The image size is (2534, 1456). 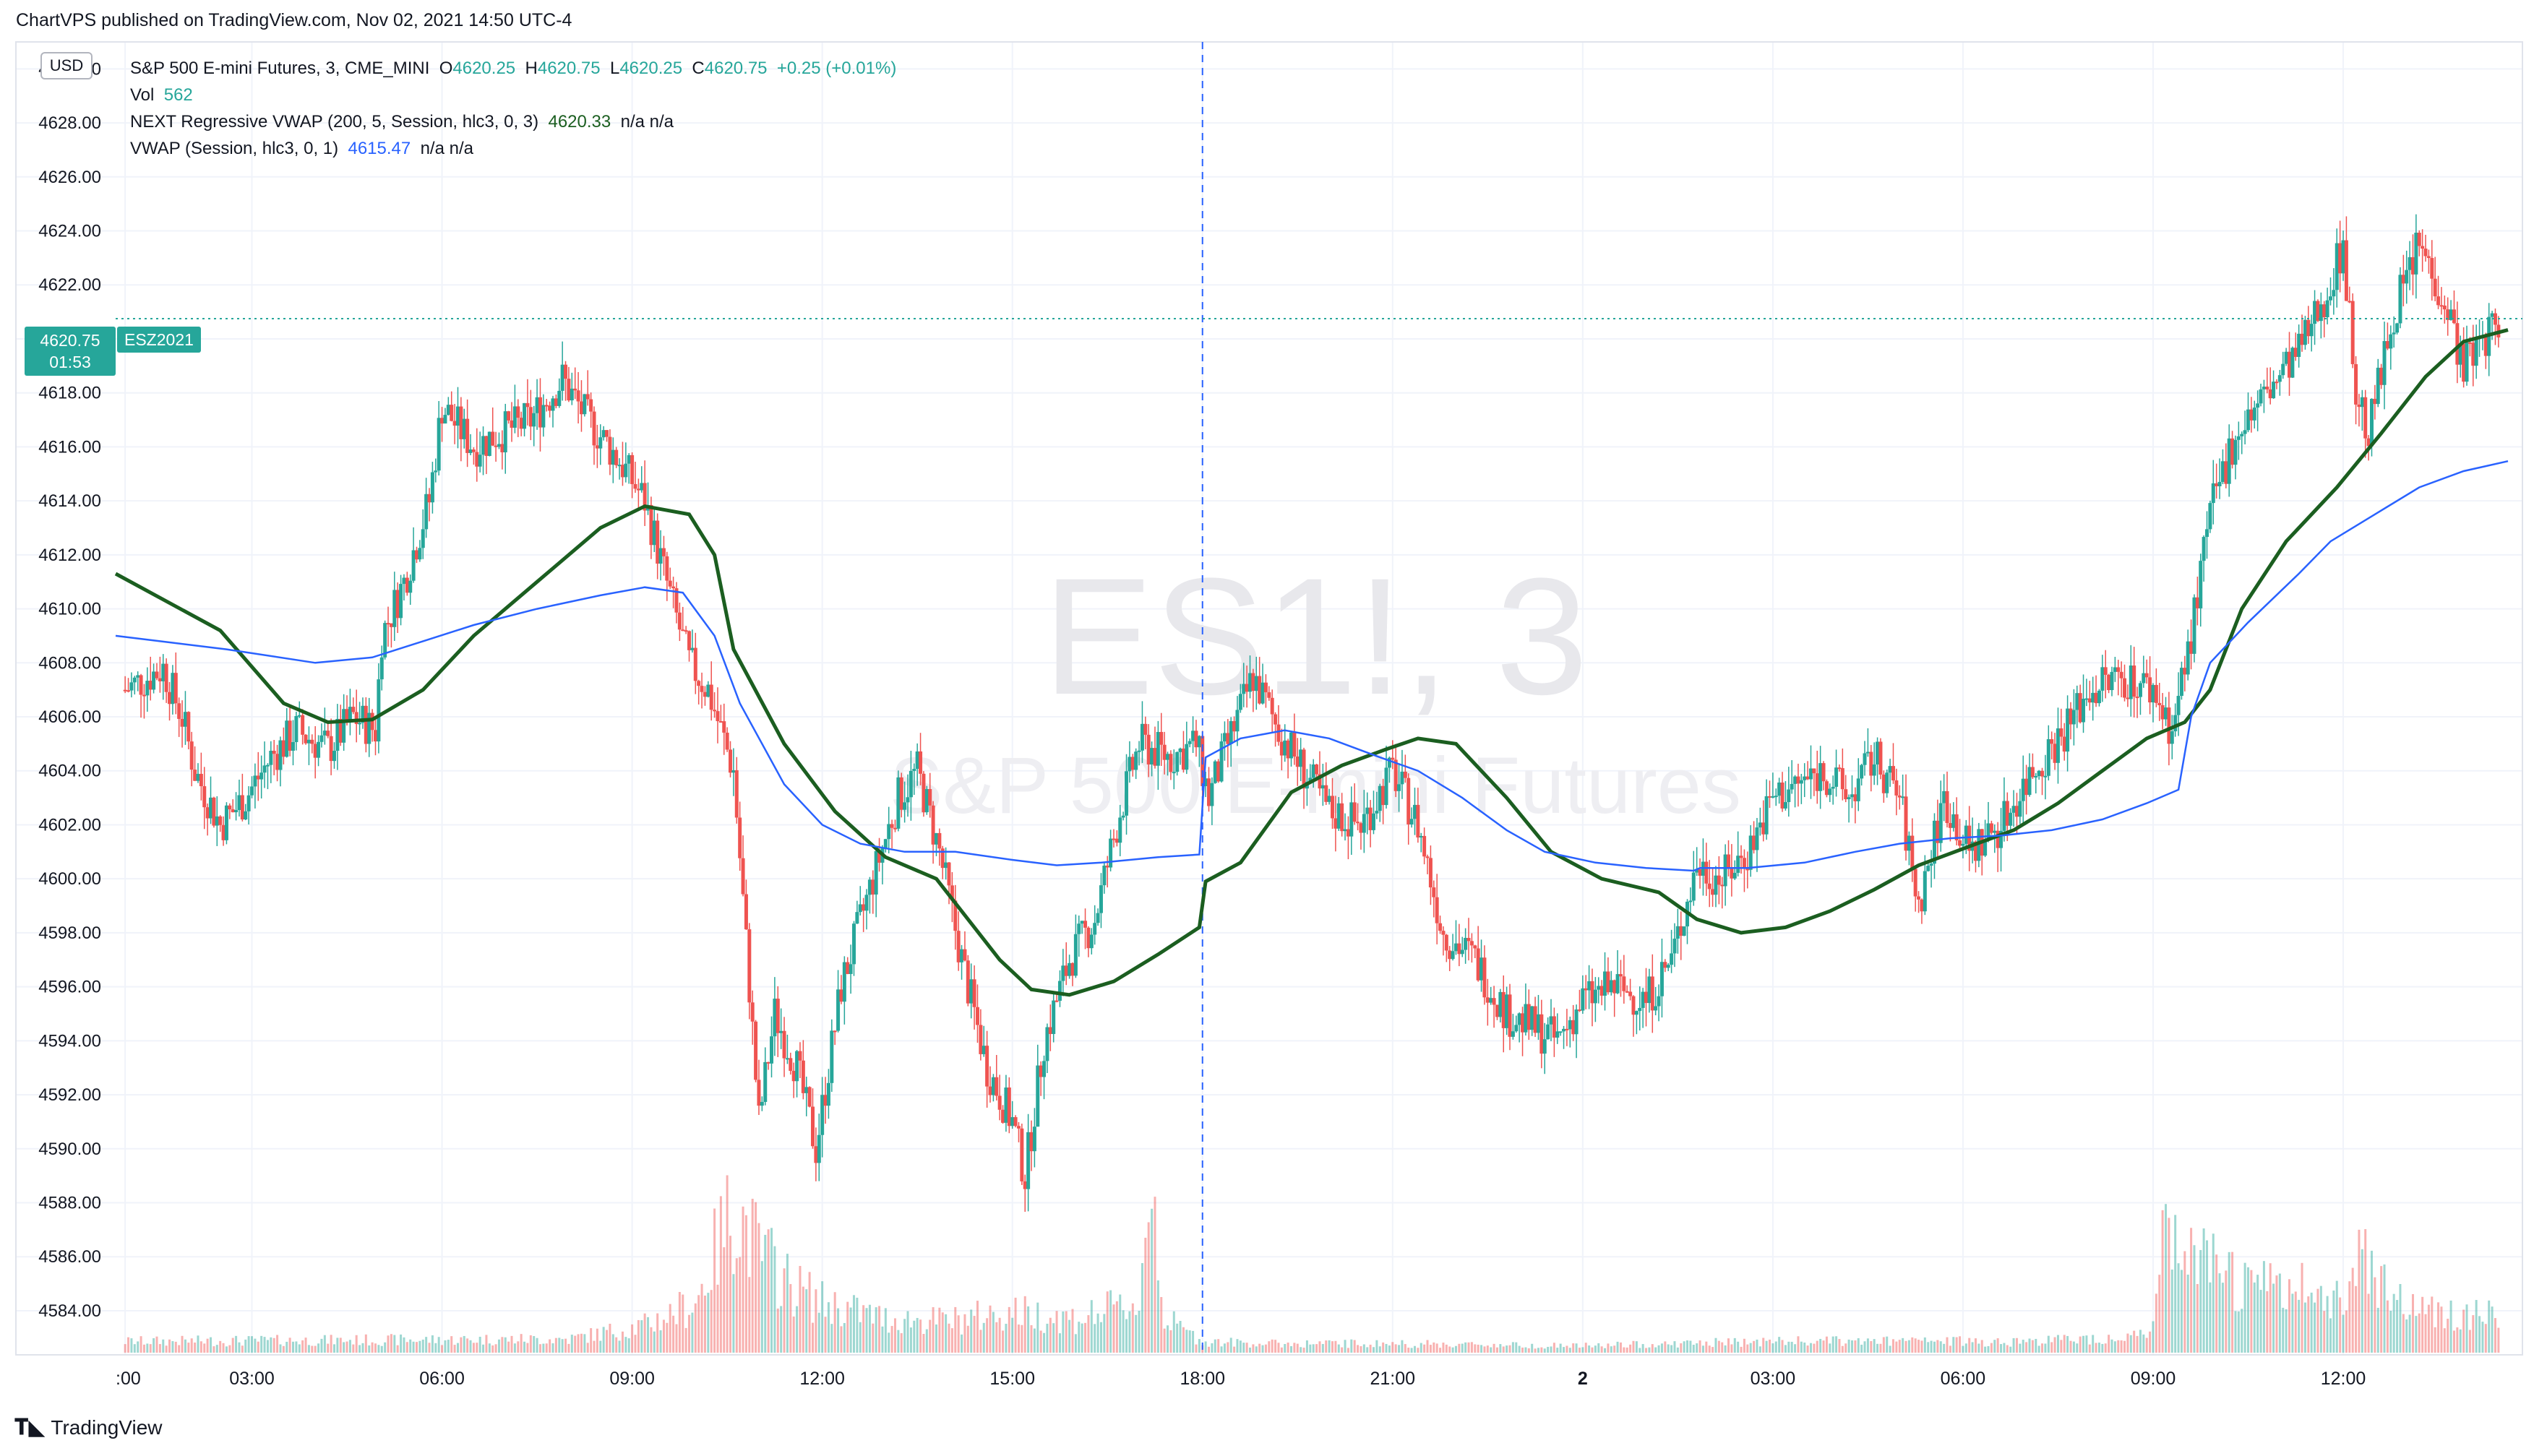 I want to click on y-tick-label: 4584.00, so click(x=69, y=1311).